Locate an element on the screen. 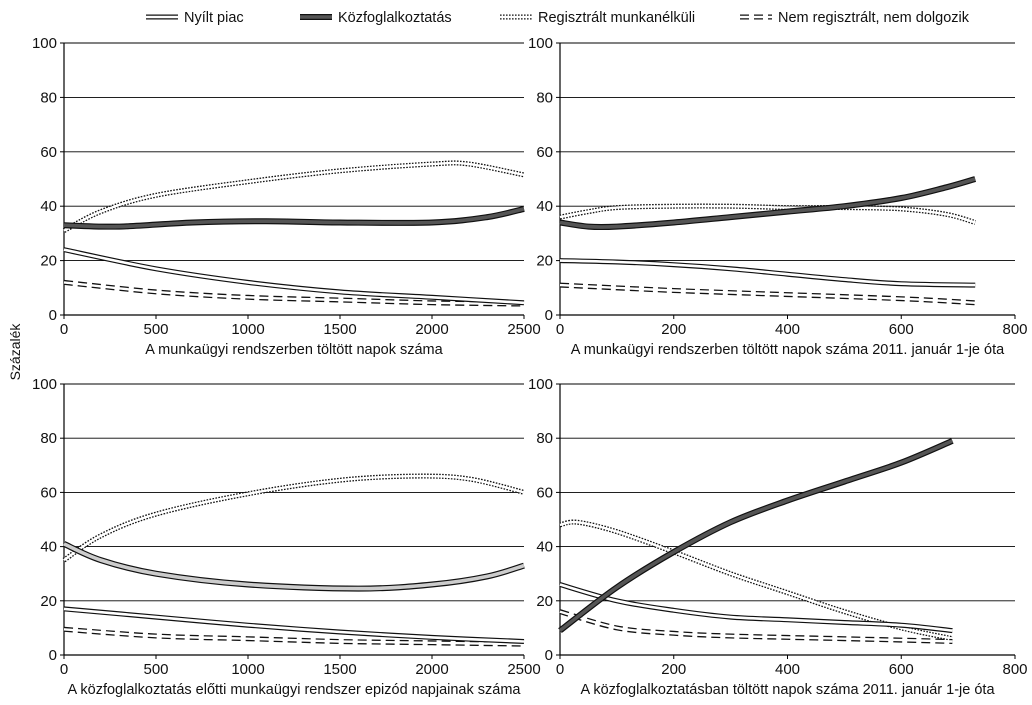  legend-item-kozfoglalkoztatas: Közfoglalkoztatás is located at coordinates (376, 18).